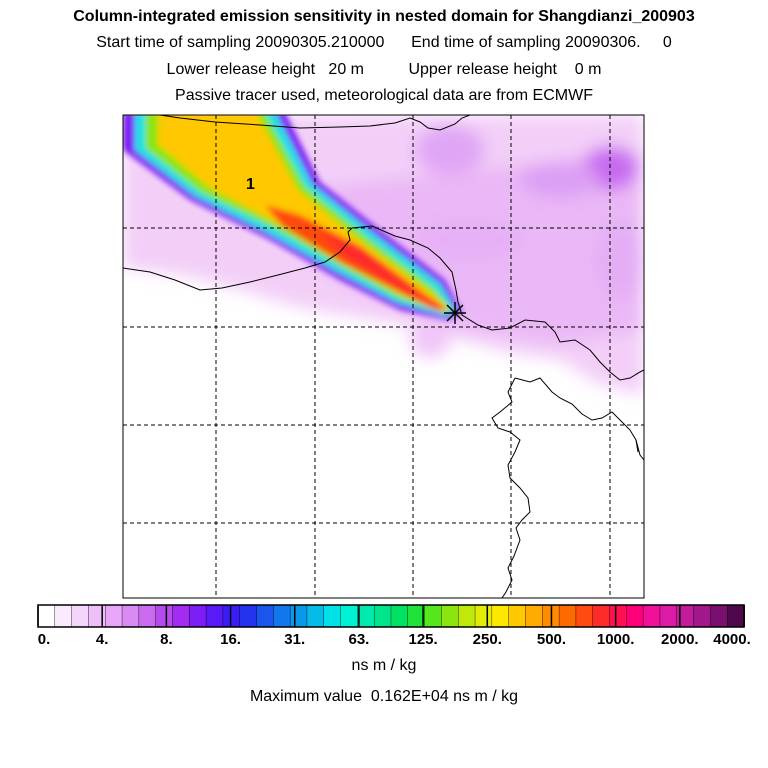 This screenshot has height=768, width=768. What do you see at coordinates (551, 639) in the screenshot?
I see `colorbar-tick-label: 500.` at bounding box center [551, 639].